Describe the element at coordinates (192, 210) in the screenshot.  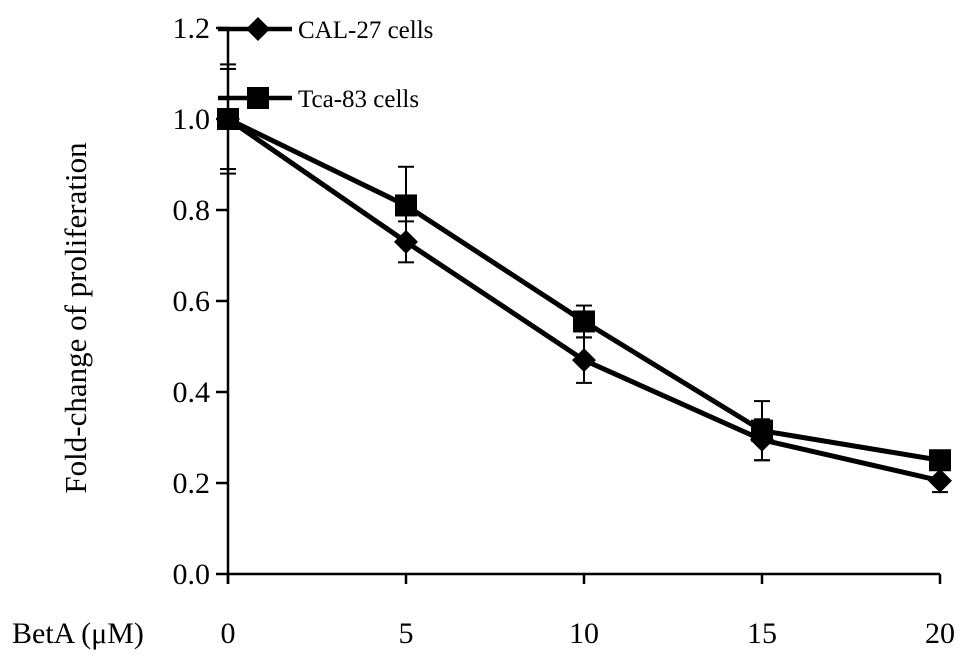
I see `y-tick-label: 0.8` at that location.